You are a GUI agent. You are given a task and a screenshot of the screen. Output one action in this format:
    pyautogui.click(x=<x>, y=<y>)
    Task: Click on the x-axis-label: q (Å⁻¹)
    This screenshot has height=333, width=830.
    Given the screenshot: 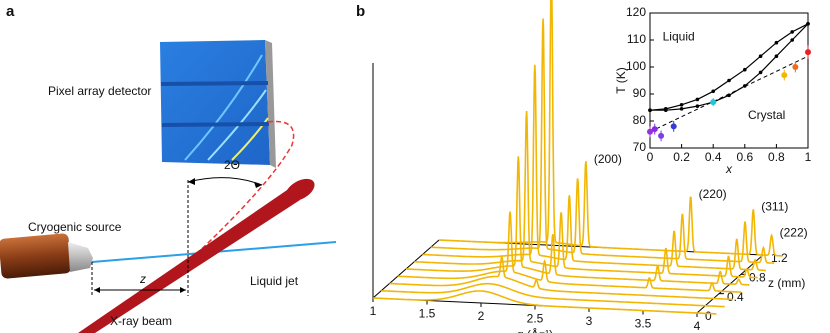 What is the action you would take?
    pyautogui.click(x=535, y=330)
    